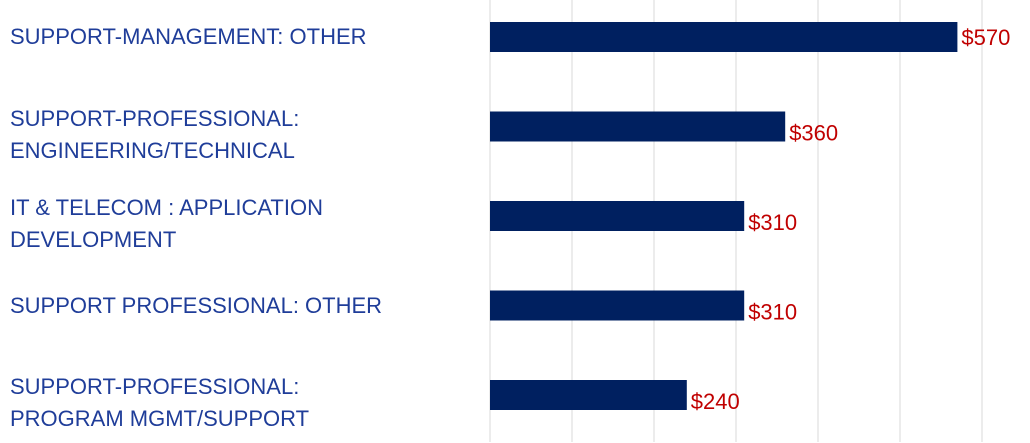 This screenshot has width=1030, height=443. Describe the element at coordinates (715, 401) in the screenshot. I see `value-label: $240` at that location.